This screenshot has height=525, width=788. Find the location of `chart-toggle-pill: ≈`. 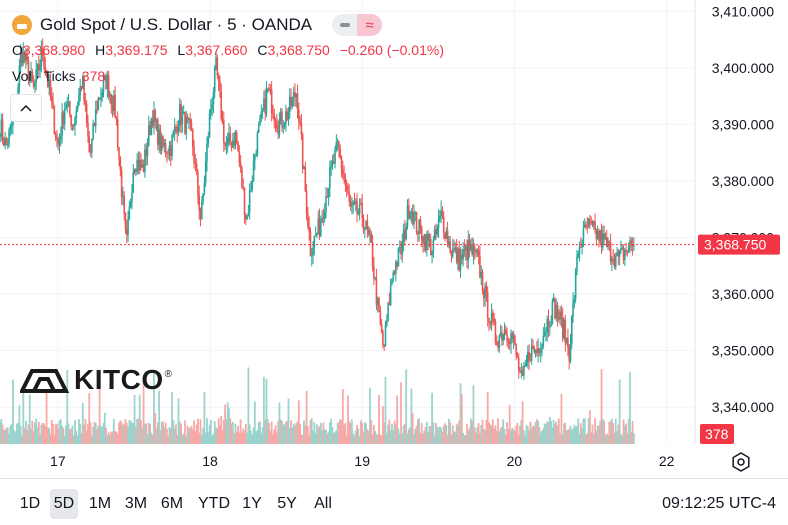

chart-toggle-pill: ≈ is located at coordinates (357, 25).